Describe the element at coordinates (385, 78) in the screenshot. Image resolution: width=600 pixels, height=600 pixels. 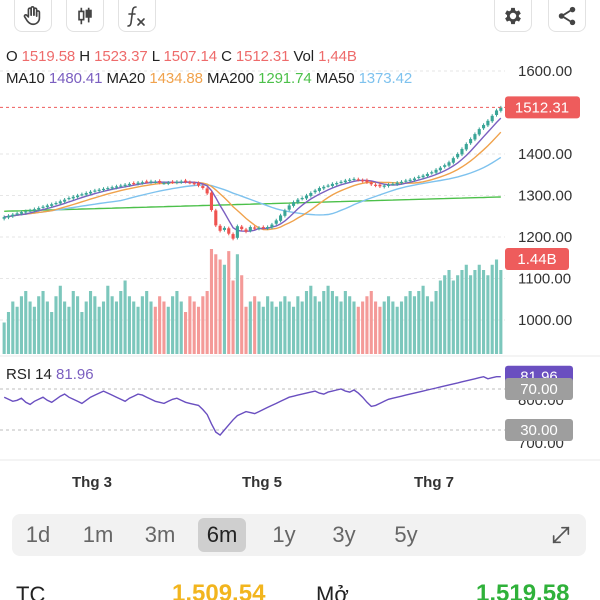
I see `ma50-value: 1373.42` at that location.